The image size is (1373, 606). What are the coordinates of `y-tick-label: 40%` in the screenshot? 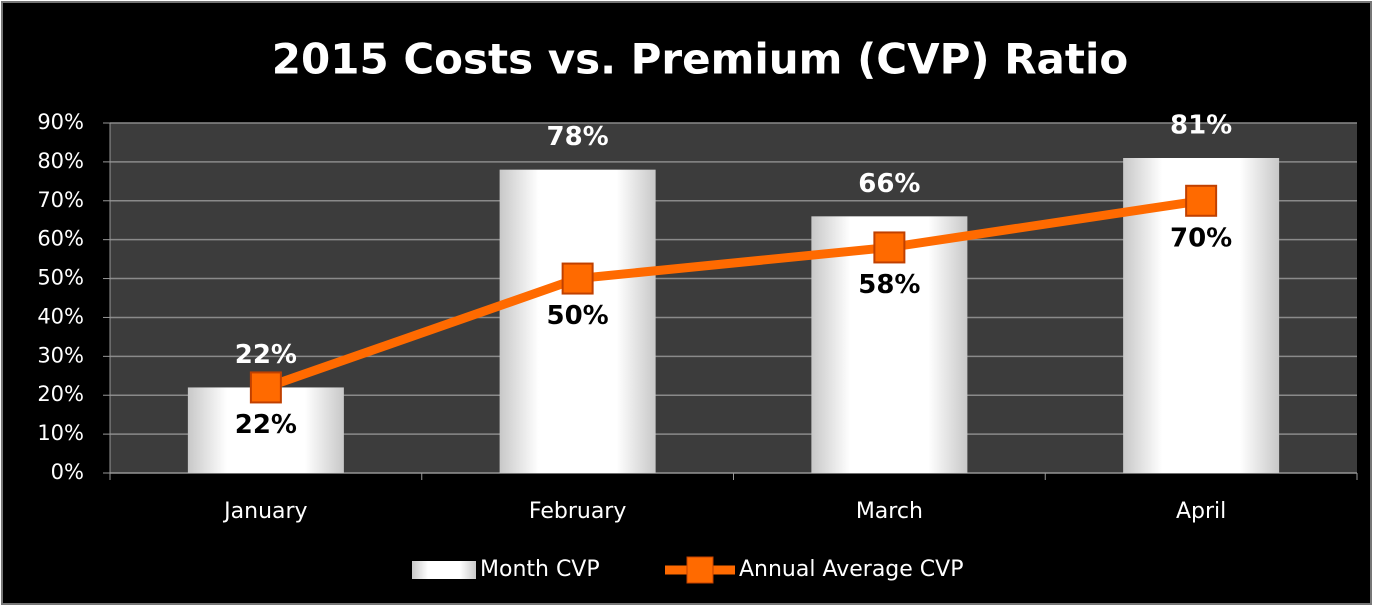 It's located at (60, 316).